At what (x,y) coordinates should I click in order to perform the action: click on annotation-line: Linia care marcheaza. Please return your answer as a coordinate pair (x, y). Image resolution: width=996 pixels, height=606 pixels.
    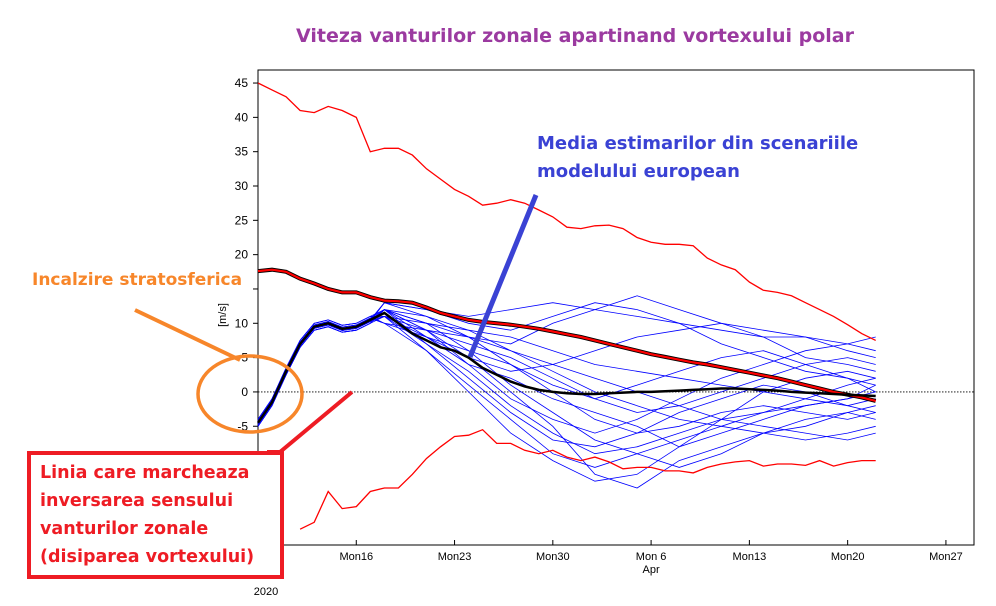
    Looking at the image, I should click on (145, 473).